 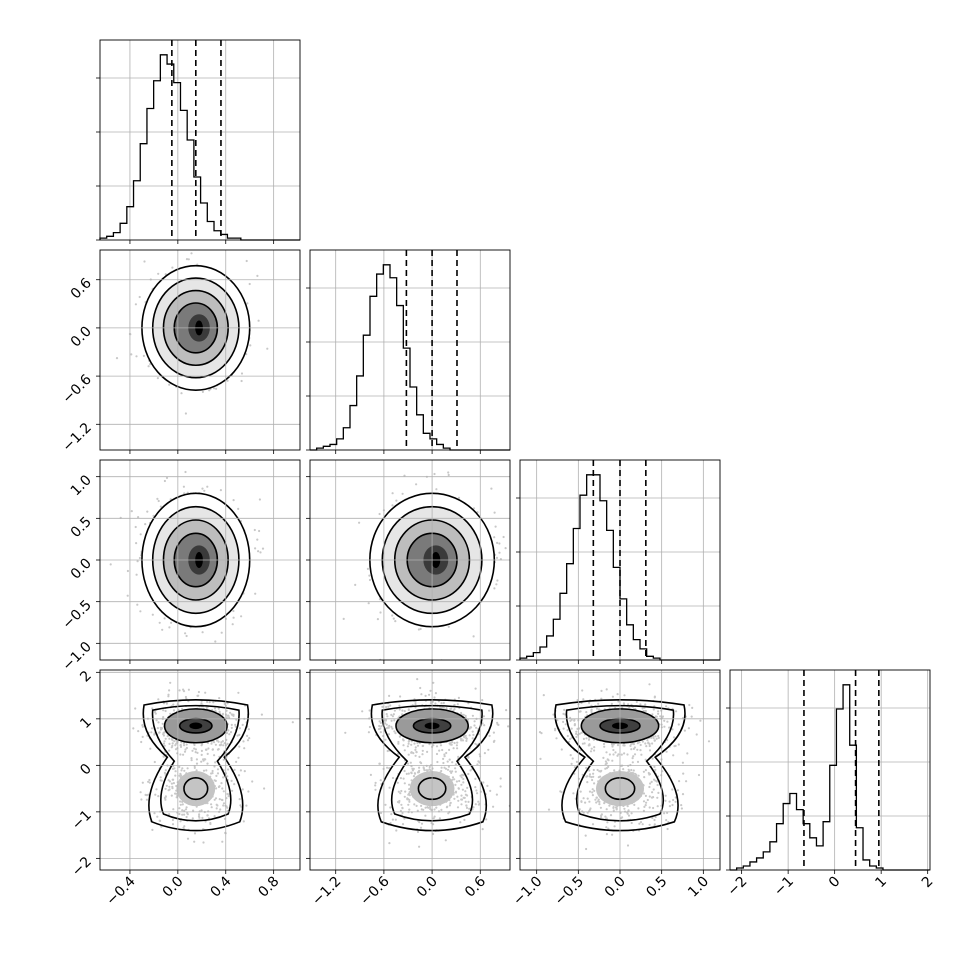 What do you see at coordinates (408, 789) in the screenshot?
I see `contour-panel-3-1: −1.2 −0.6 0.0 0.6` at bounding box center [408, 789].